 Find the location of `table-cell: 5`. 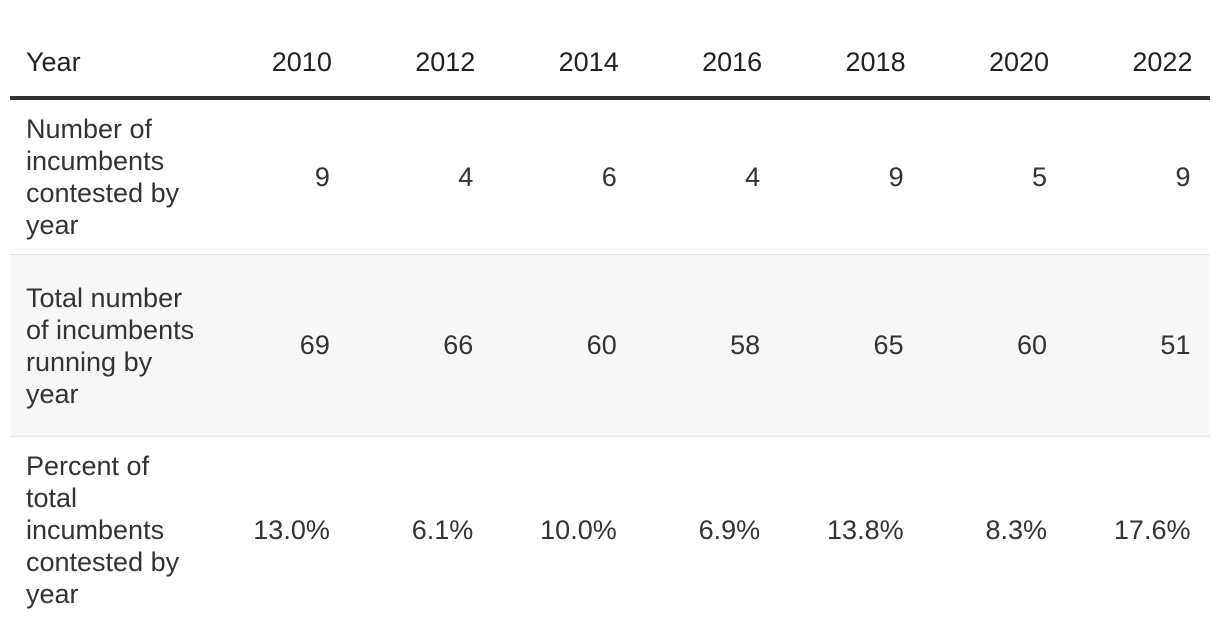

table-cell: 5 is located at coordinates (987, 176).